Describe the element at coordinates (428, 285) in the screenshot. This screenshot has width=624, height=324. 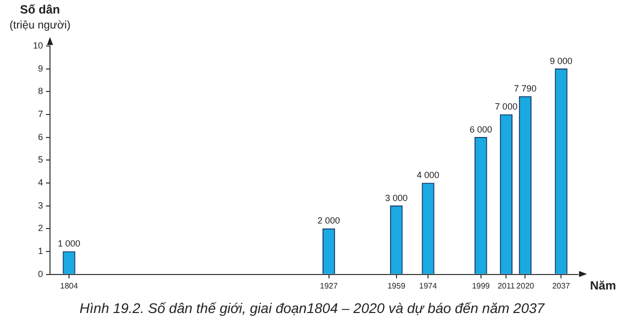
I see `x-tick-label: 1974` at that location.